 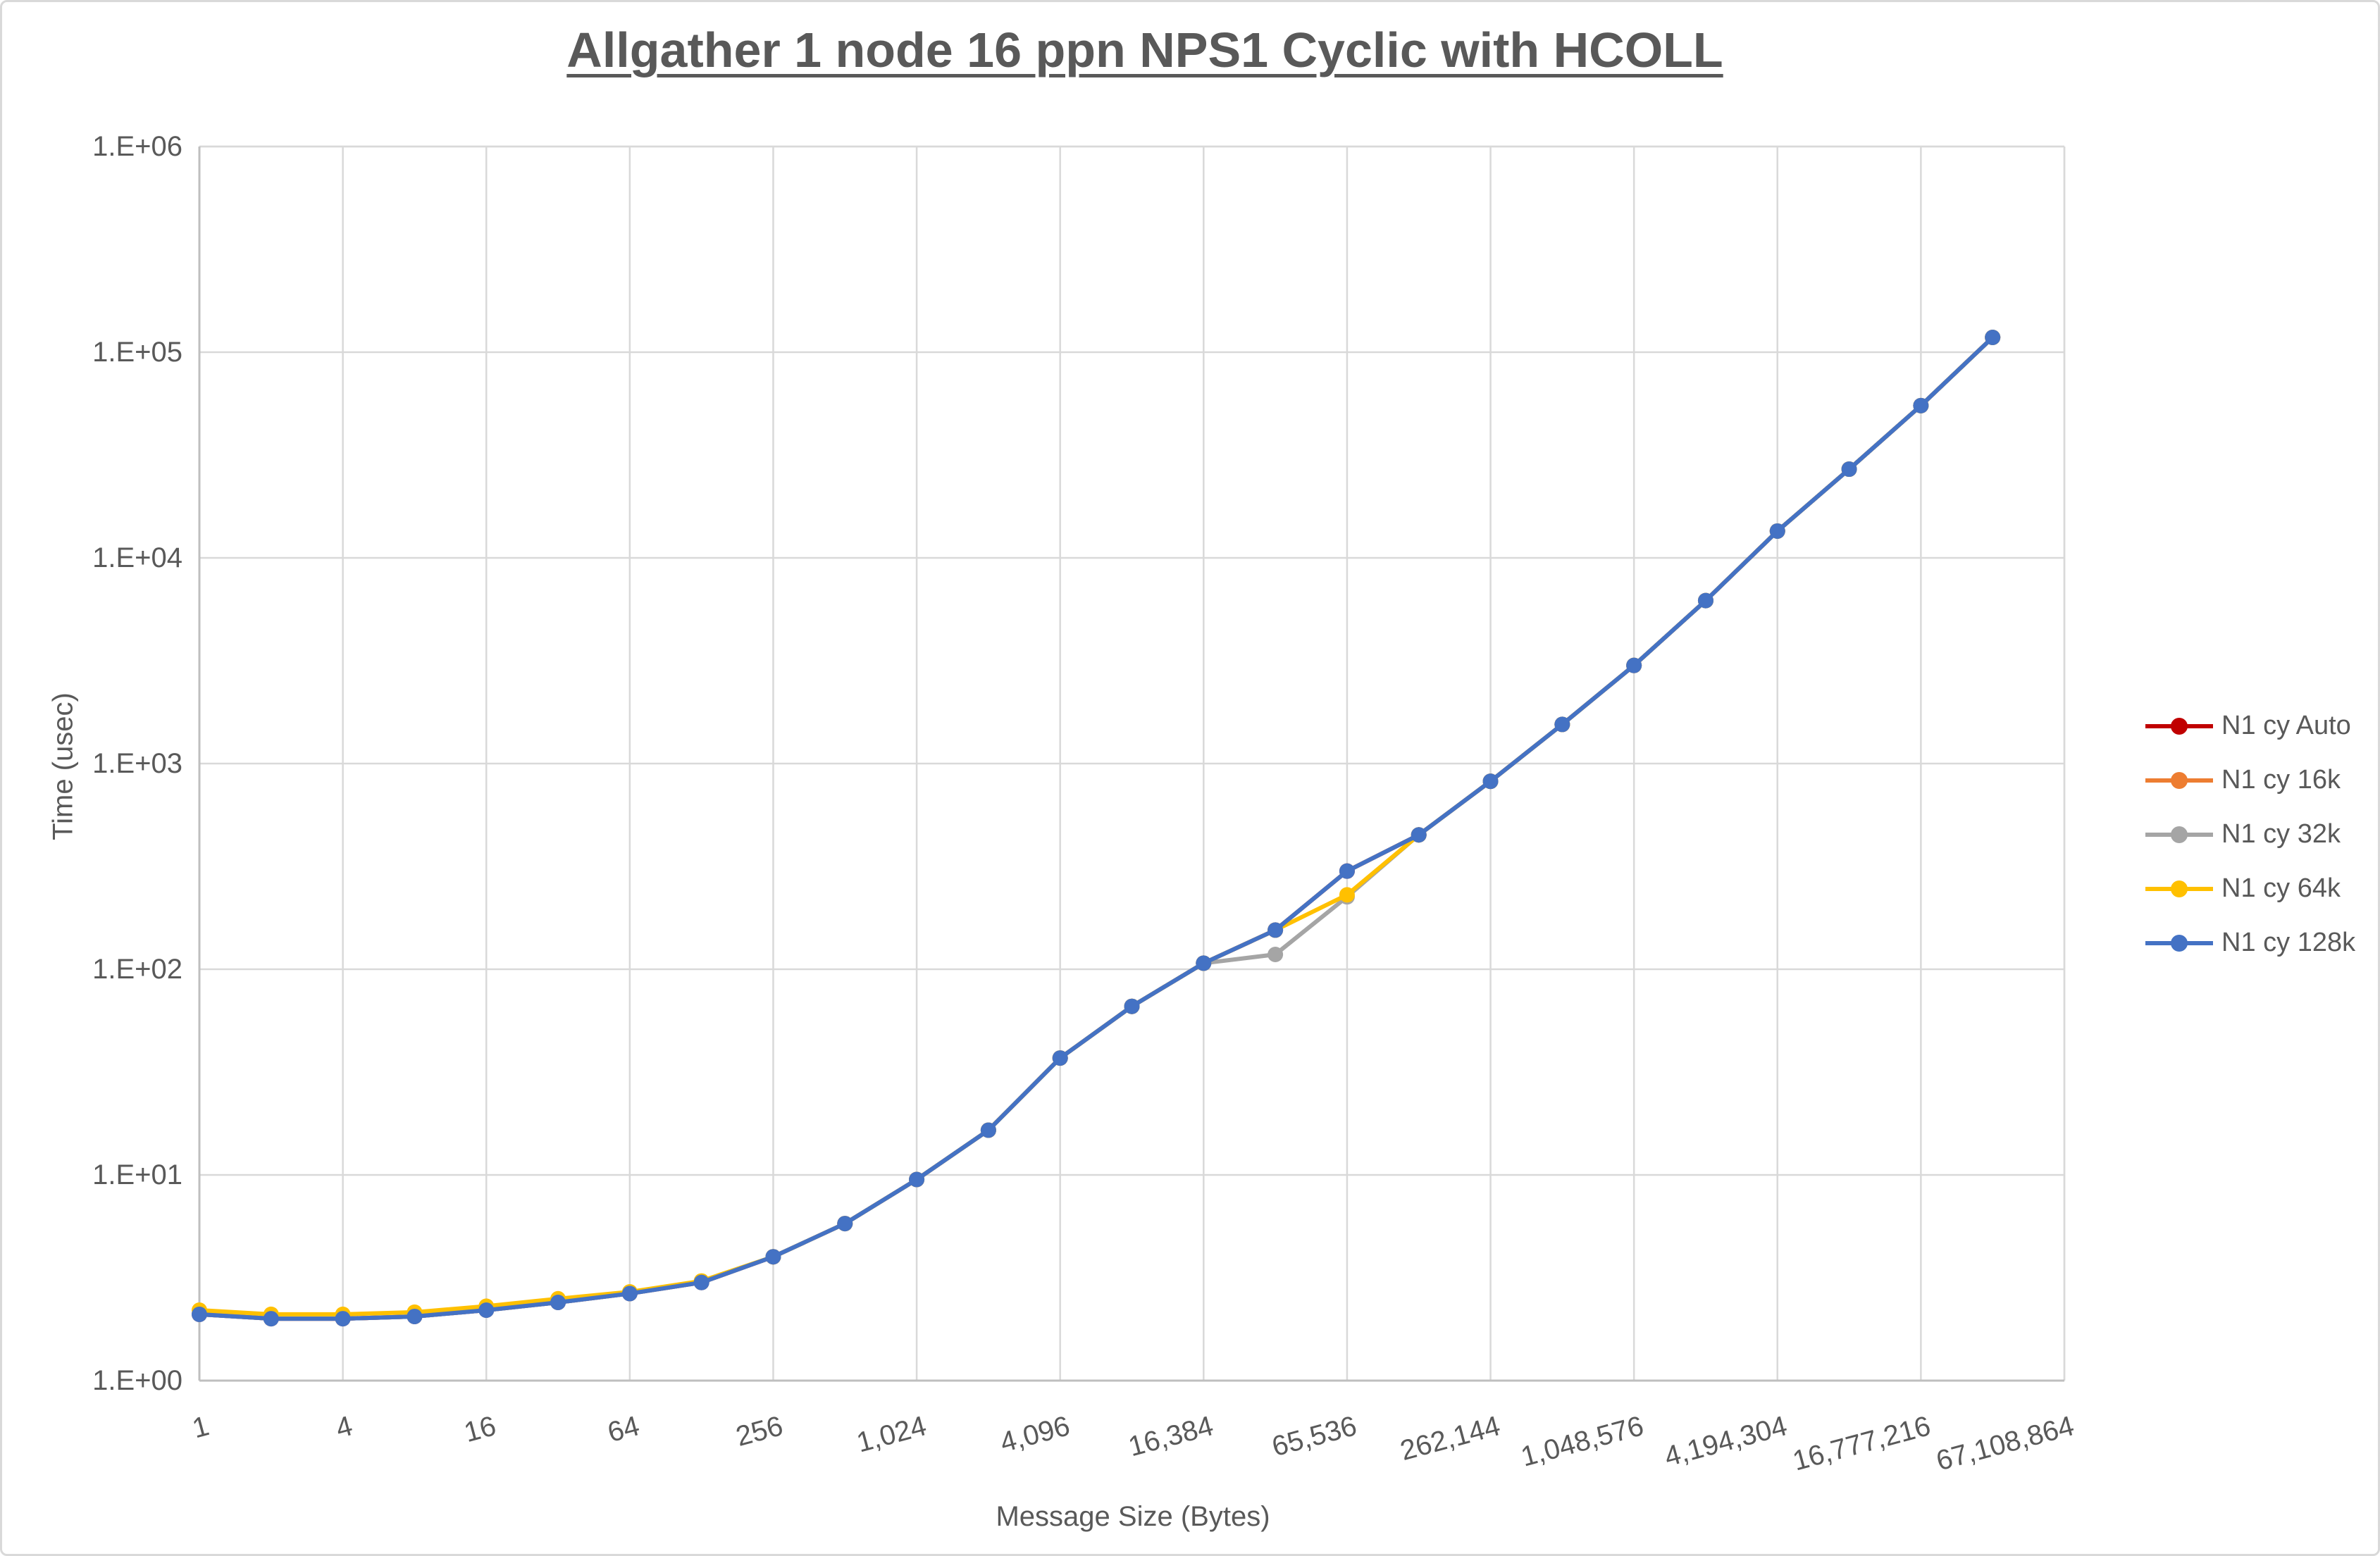 I want to click on legend-item-N1-cy-16k: N1 cy 16k, so click(x=2249, y=780).